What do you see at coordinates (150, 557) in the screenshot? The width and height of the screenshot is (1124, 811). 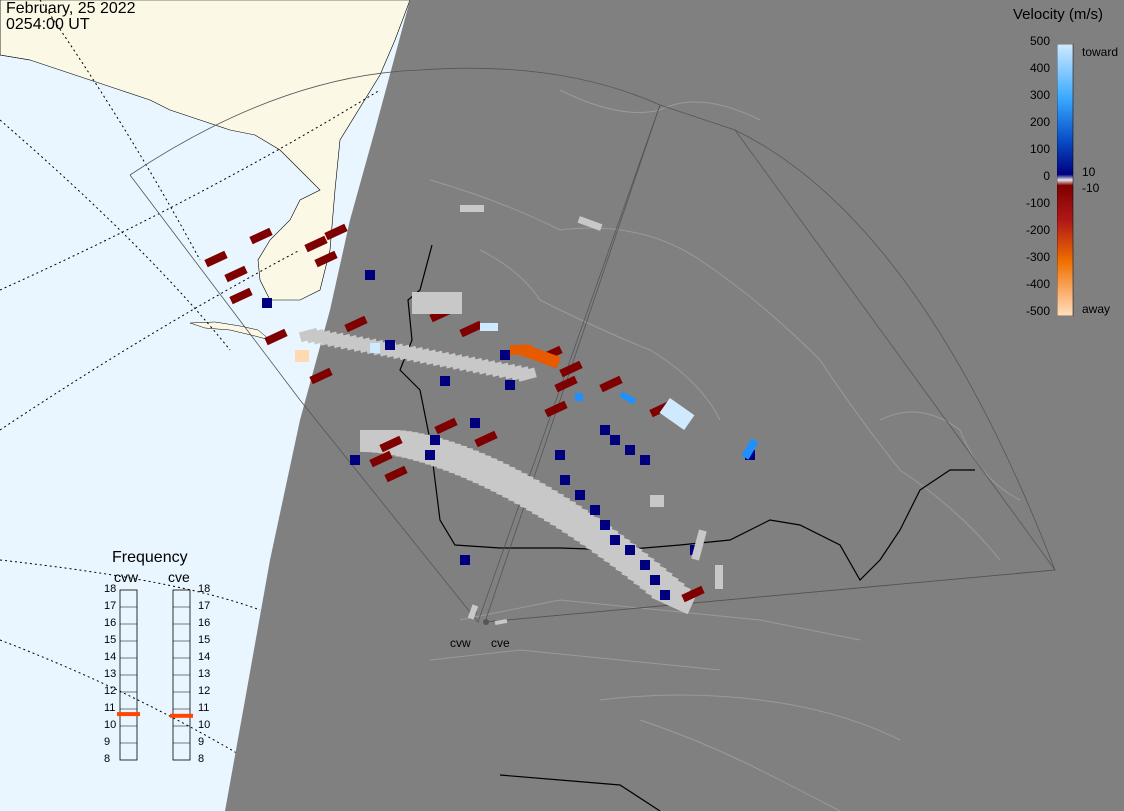 I see `frequency-title: Frequency` at bounding box center [150, 557].